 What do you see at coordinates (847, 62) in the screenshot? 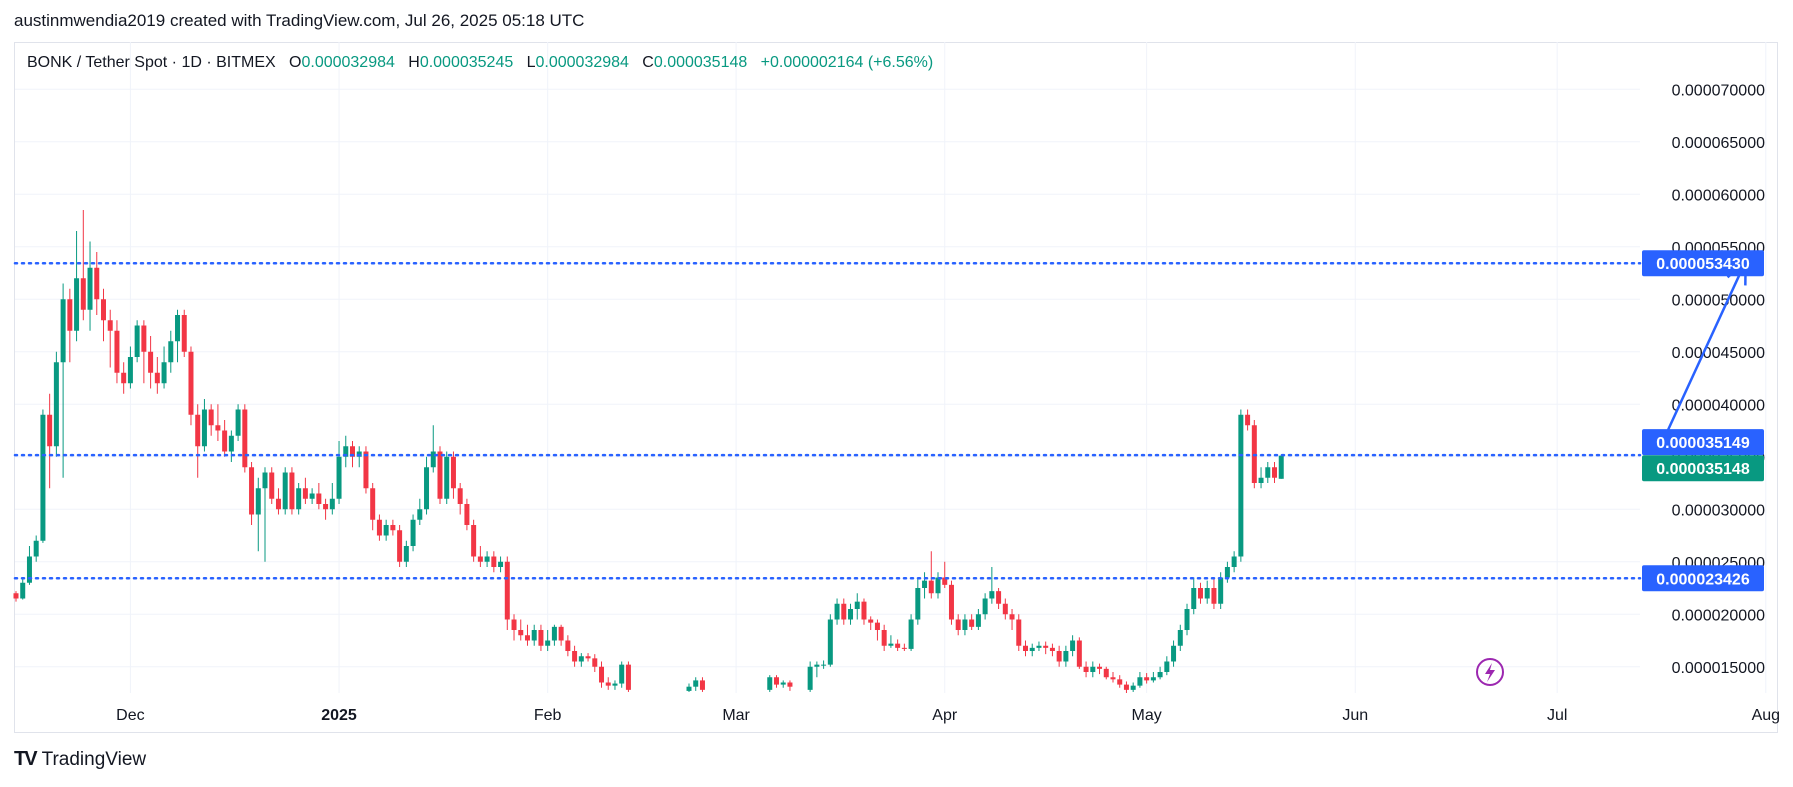
I see `change-value: +0.000002164 (+6.56%)` at bounding box center [847, 62].